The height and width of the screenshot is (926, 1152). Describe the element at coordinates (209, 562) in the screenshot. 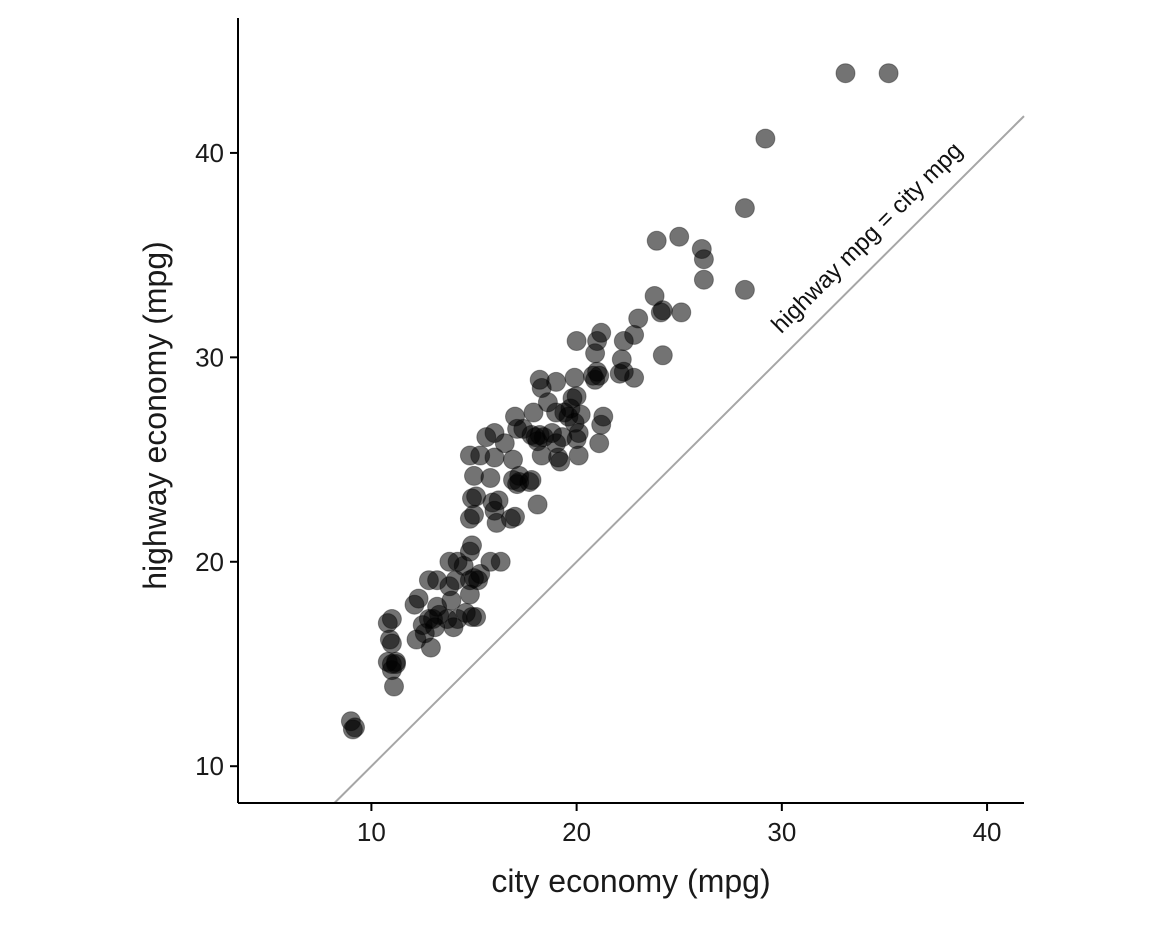

I see `y-tick-label: 20` at that location.